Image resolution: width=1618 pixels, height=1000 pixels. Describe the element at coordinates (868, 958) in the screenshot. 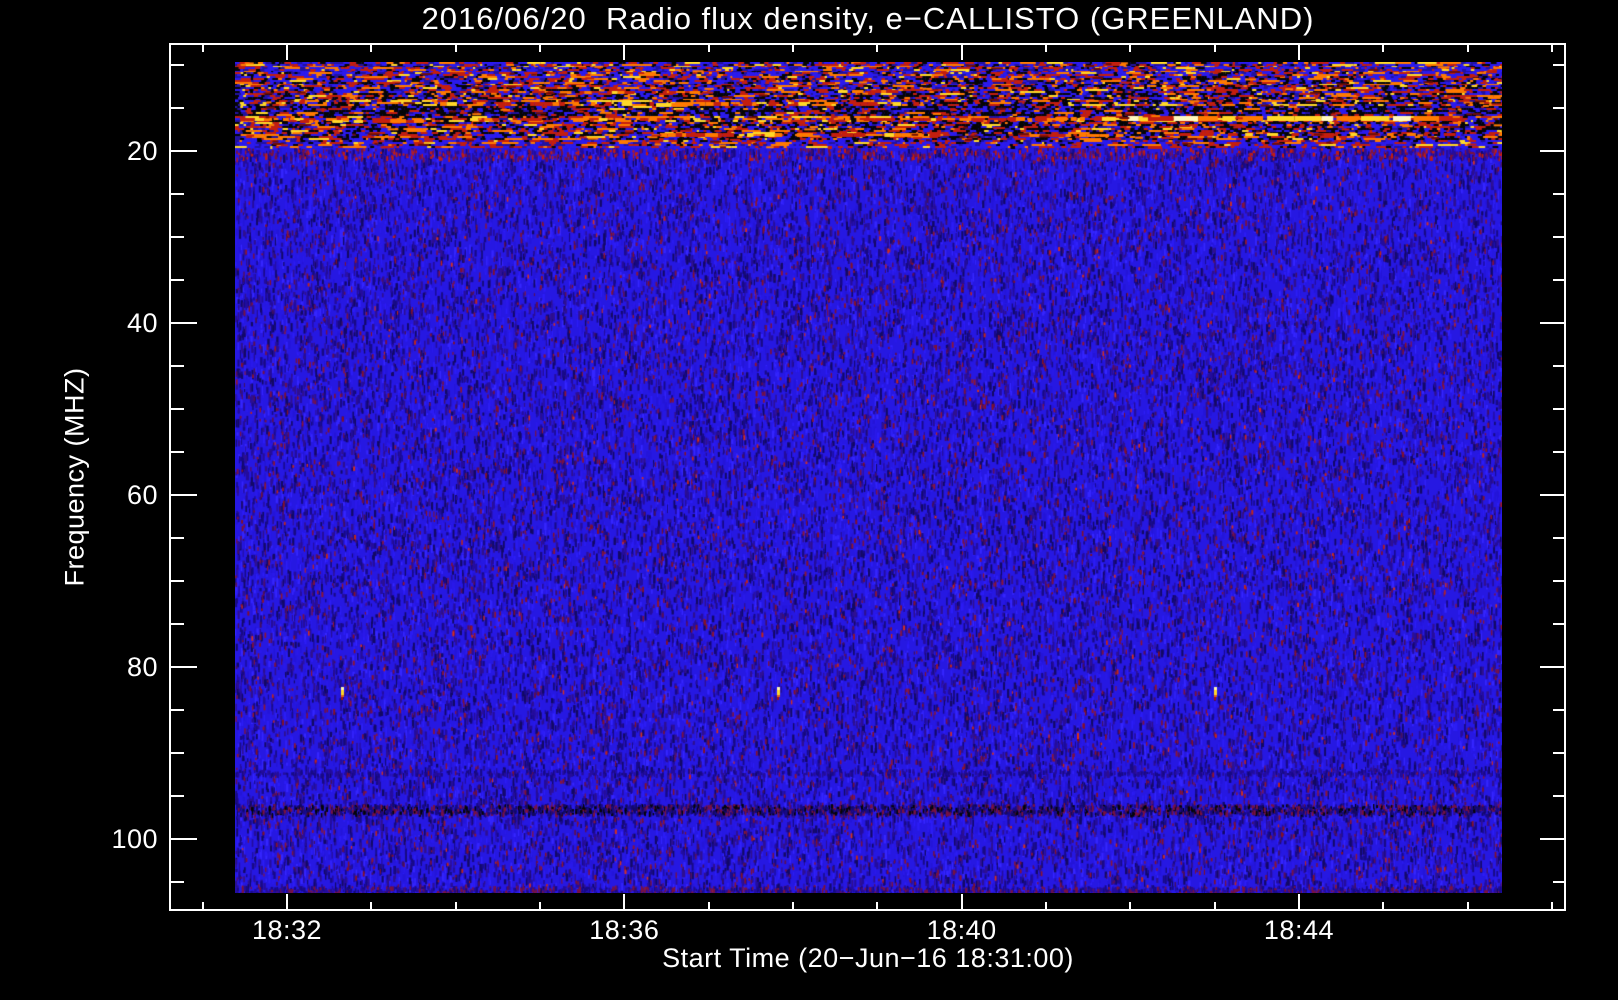

I see `x-axis-label: Start Time (20−Jun−16 18:31:00)` at that location.